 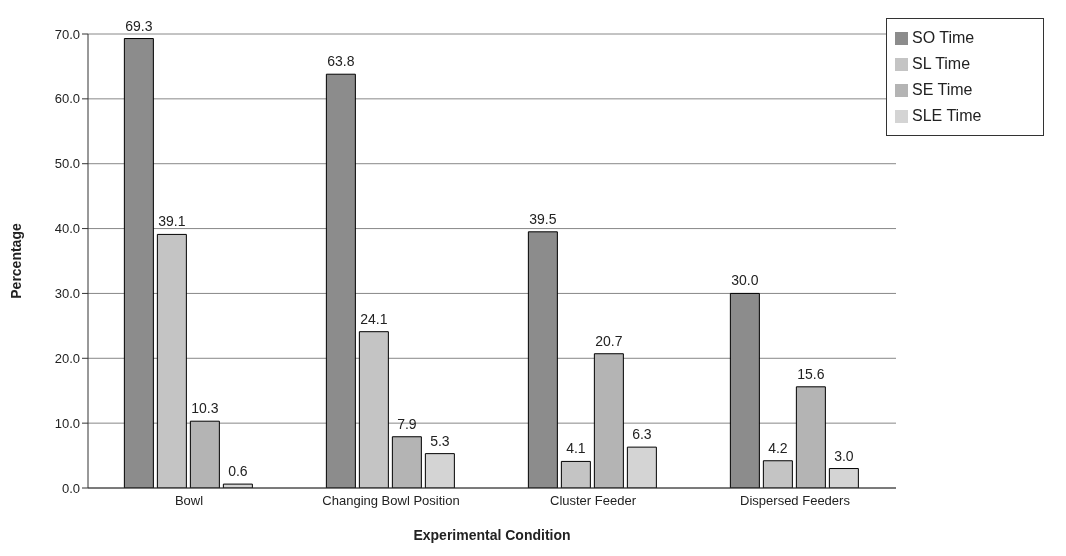 I want to click on x-tick-label: Dispersed Feeders, so click(x=795, y=501).